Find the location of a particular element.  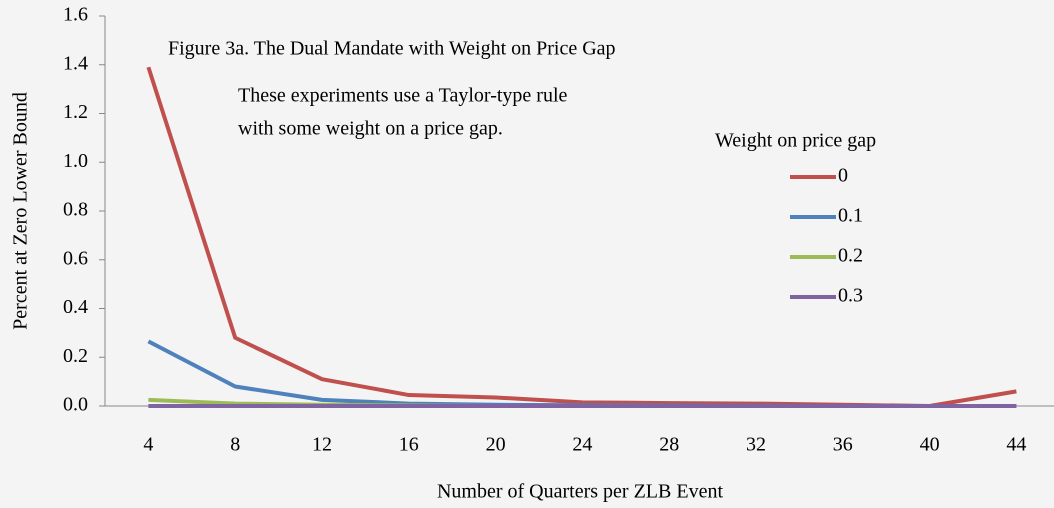

x-axis-label: Number of Quarters per ZLB Event is located at coordinates (580, 492).